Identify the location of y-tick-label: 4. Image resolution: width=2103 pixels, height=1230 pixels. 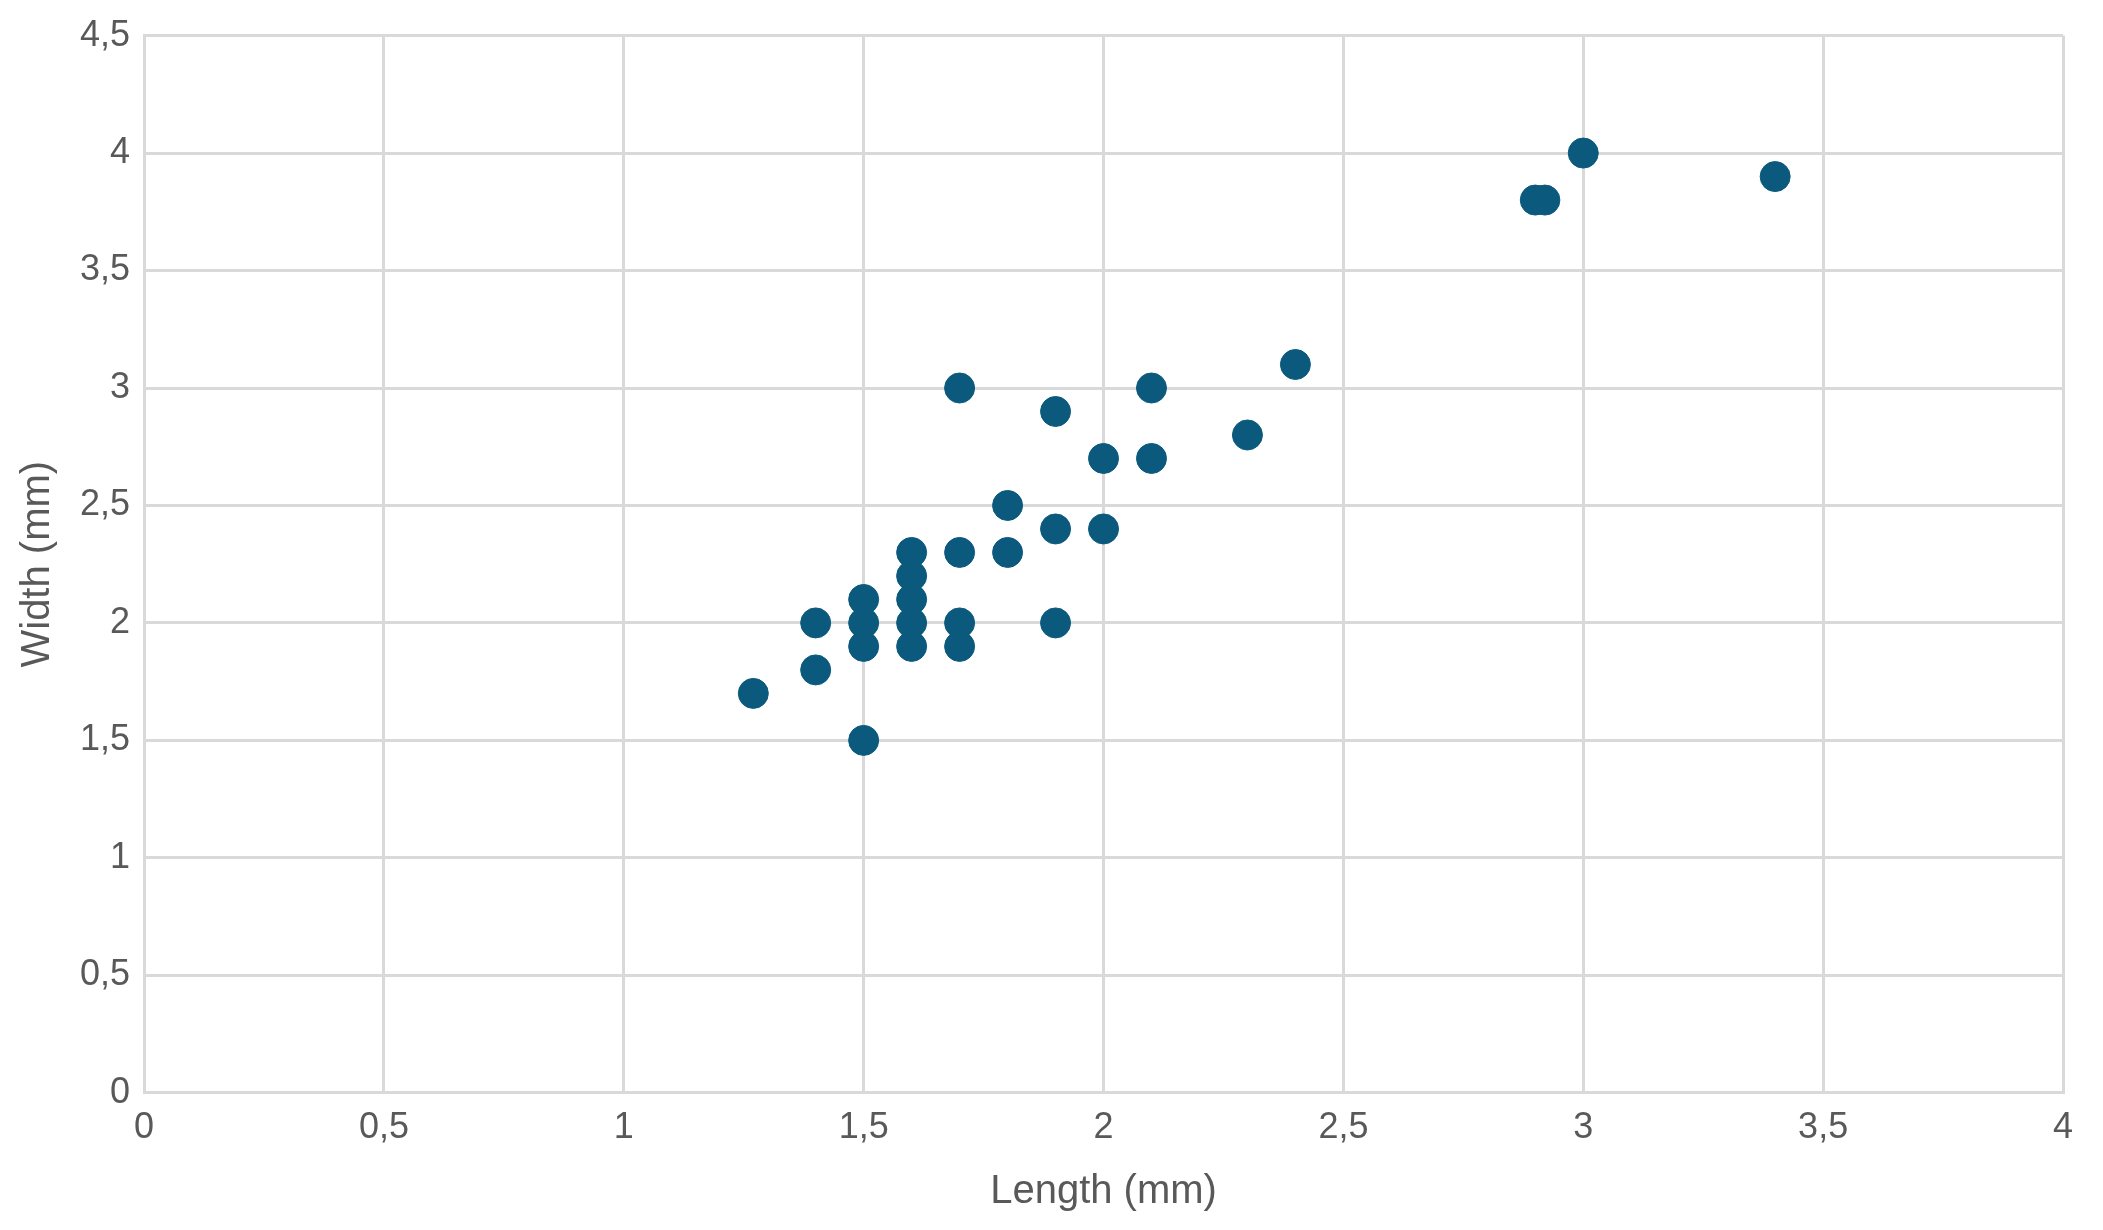
(120, 150).